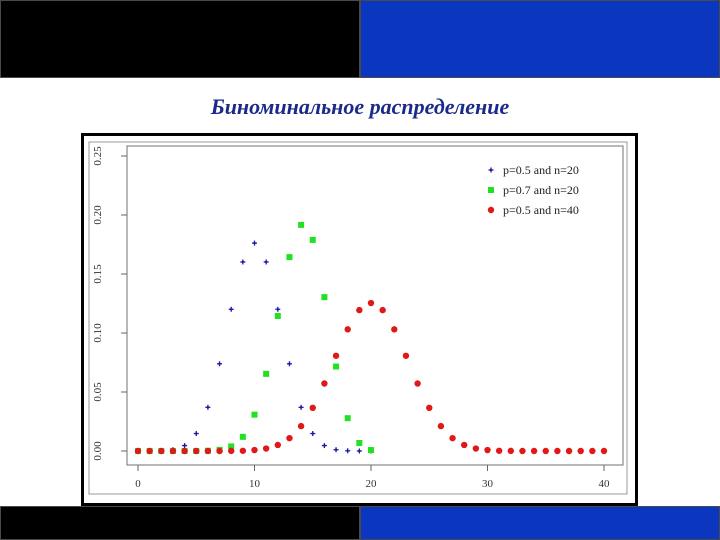 Image resolution: width=720 pixels, height=540 pixels. Describe the element at coordinates (605, 484) in the screenshot. I see `x-tick-label: 40` at that location.